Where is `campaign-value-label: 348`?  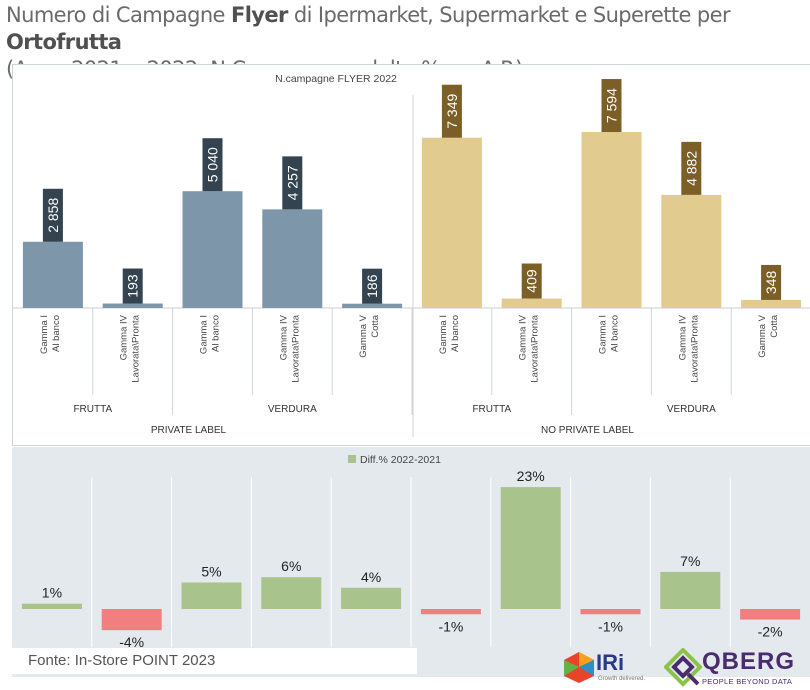 campaign-value-label: 348 is located at coordinates (771, 283).